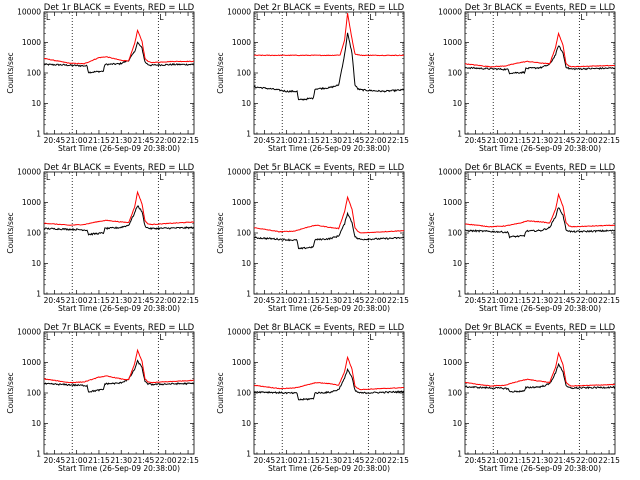 This screenshot has width=640, height=480. Describe the element at coordinates (540, 328) in the screenshot. I see `chart-title: Det 9r BLACK = Events, RED = LLD` at that location.